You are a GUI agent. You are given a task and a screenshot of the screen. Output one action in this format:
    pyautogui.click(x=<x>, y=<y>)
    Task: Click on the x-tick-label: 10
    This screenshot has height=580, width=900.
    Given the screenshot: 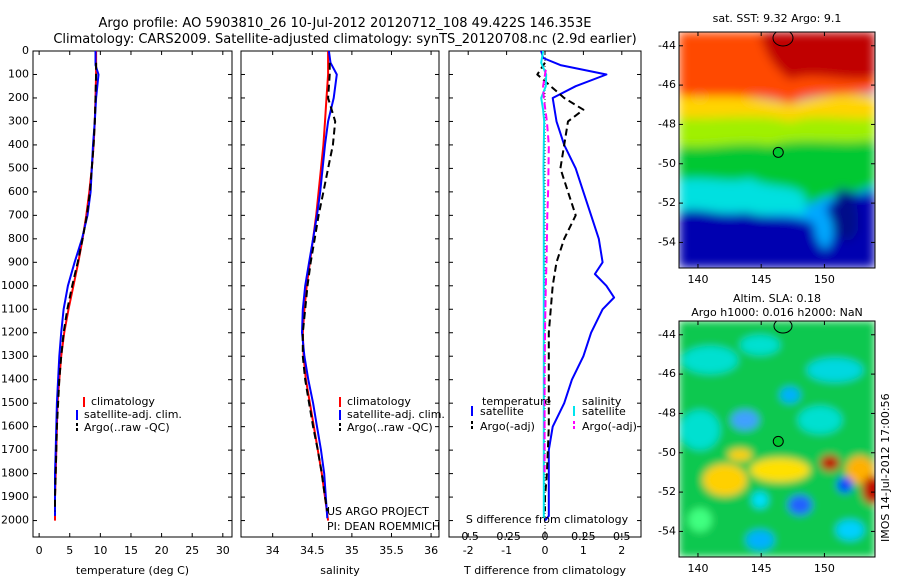 What is the action you would take?
    pyautogui.click(x=100, y=550)
    